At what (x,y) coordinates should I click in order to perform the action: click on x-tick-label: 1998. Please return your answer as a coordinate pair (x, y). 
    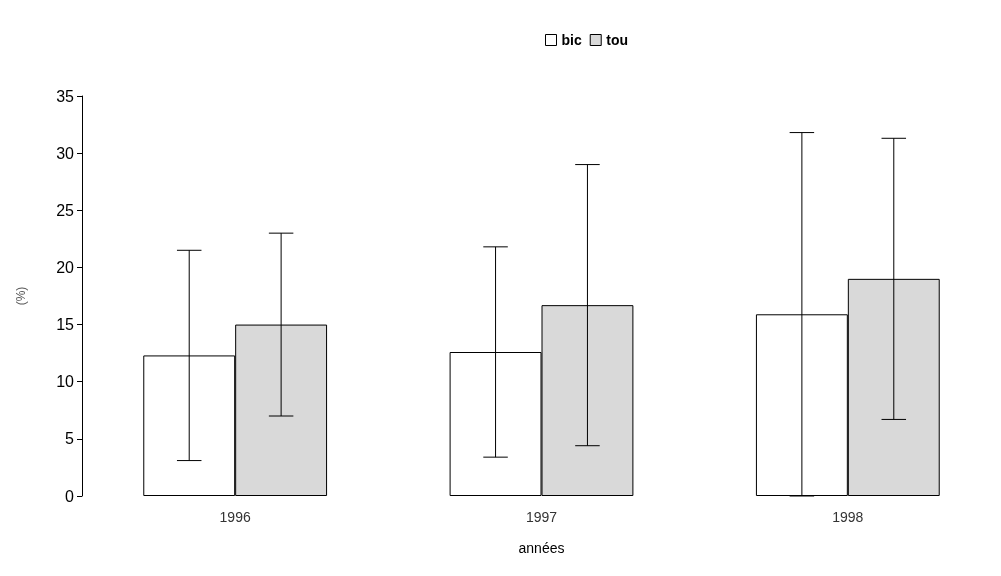
    Looking at the image, I should click on (848, 517).